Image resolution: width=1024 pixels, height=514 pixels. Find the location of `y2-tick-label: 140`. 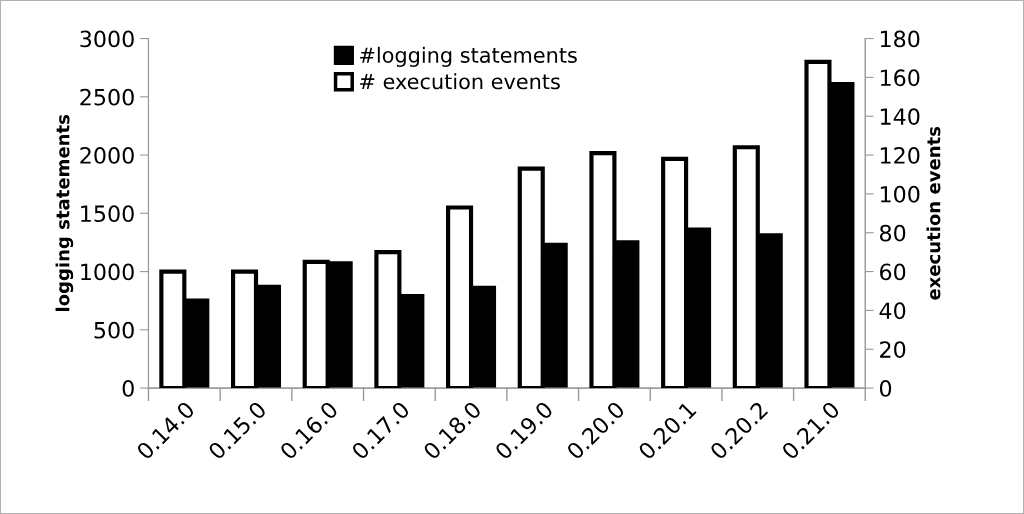

y2-tick-label: 140 is located at coordinates (900, 116).